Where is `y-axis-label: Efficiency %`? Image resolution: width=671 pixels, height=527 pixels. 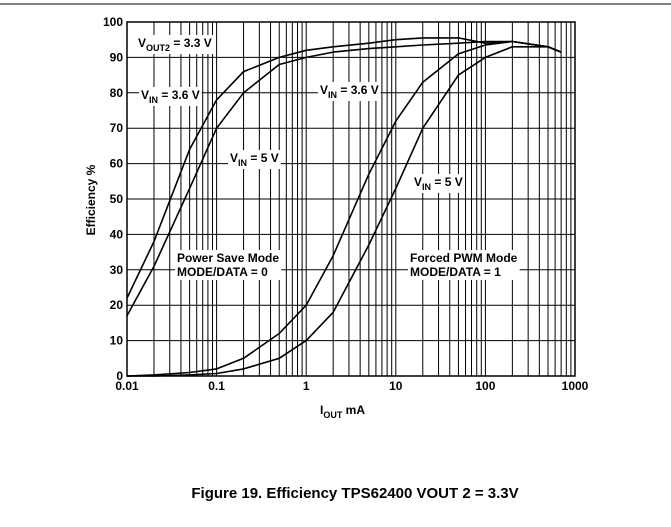 y-axis-label: Efficiency % is located at coordinates (91, 199).